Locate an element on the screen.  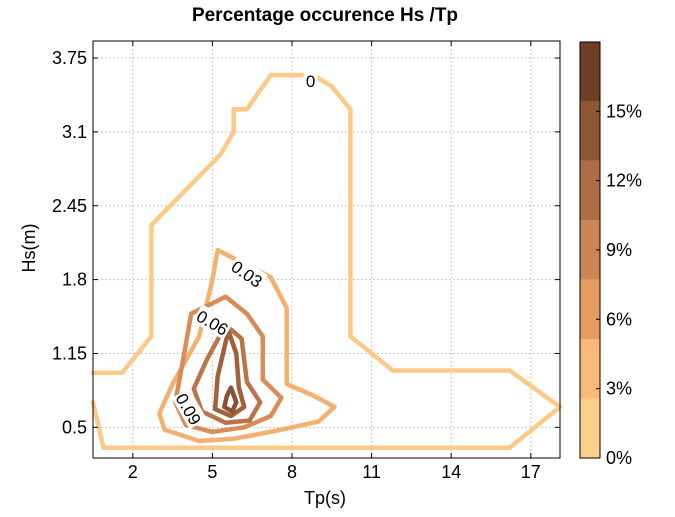
x-tick-label: 5 is located at coordinates (212, 472).